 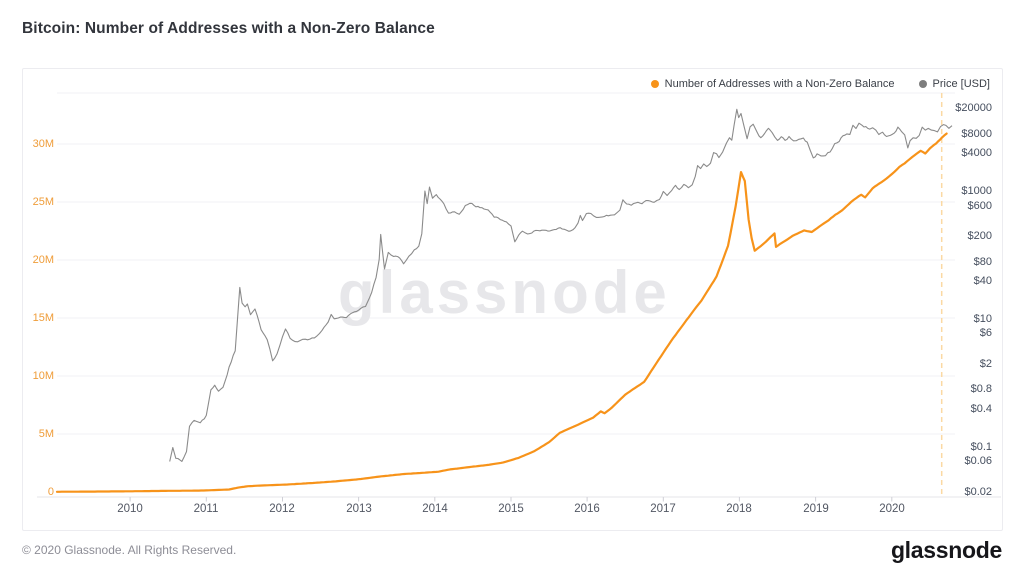 I want to click on x-axis-label: 2010, so click(x=130, y=509).